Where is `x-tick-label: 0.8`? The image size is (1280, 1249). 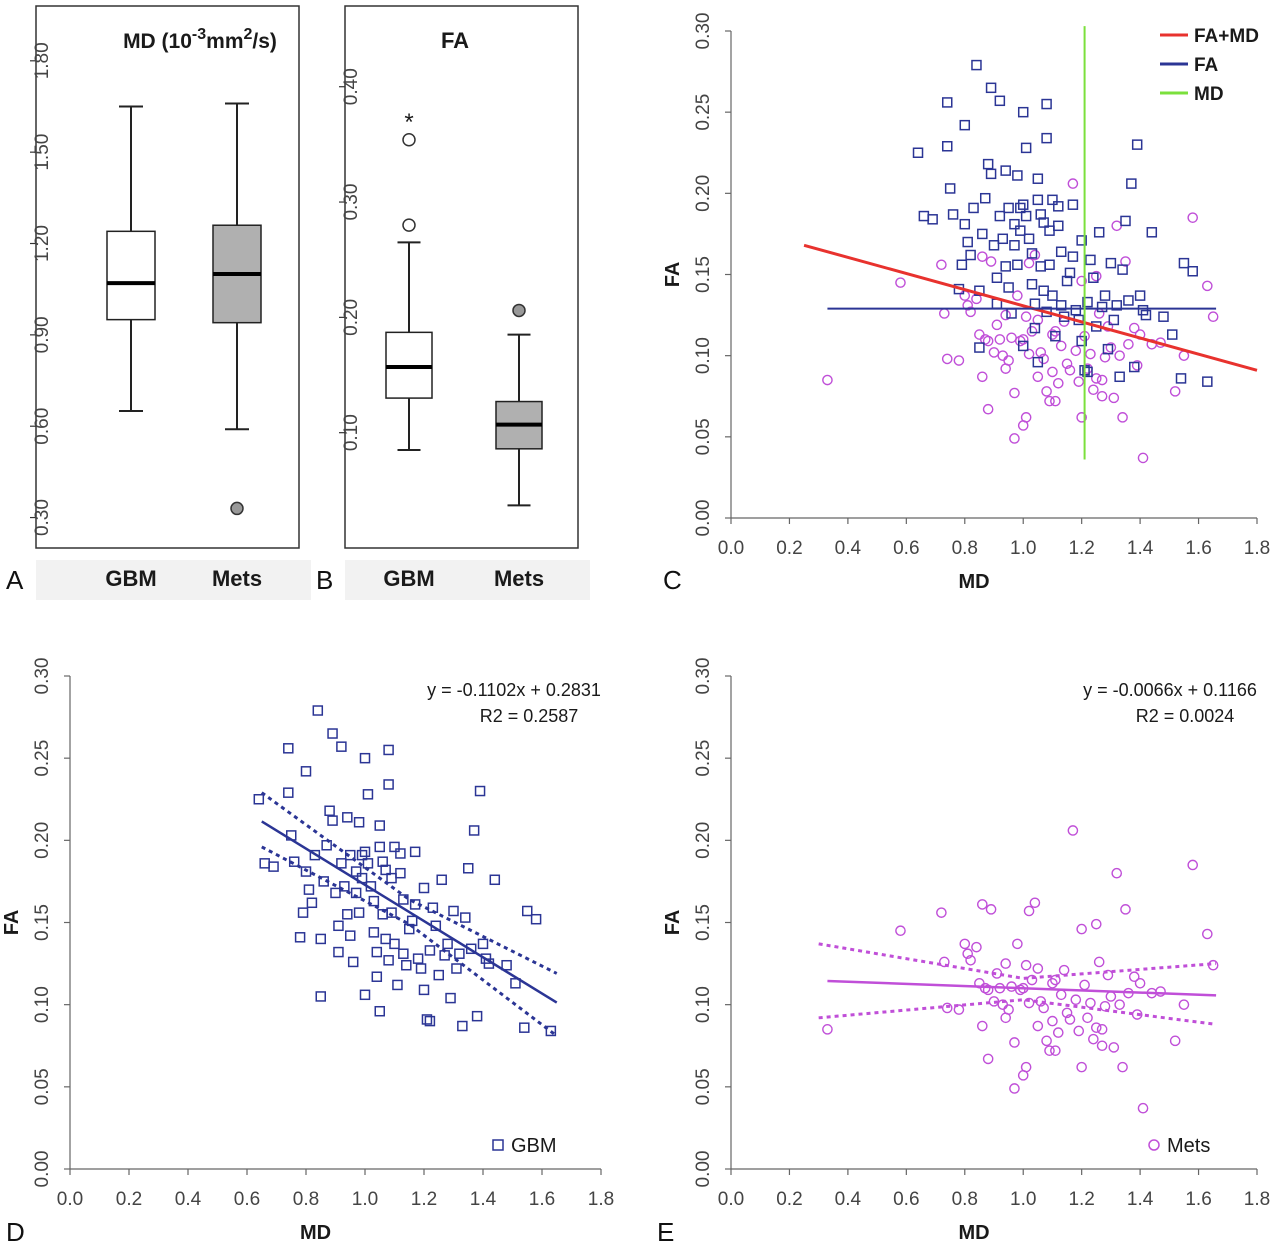
x-tick-label: 0.8 is located at coordinates (306, 1199).